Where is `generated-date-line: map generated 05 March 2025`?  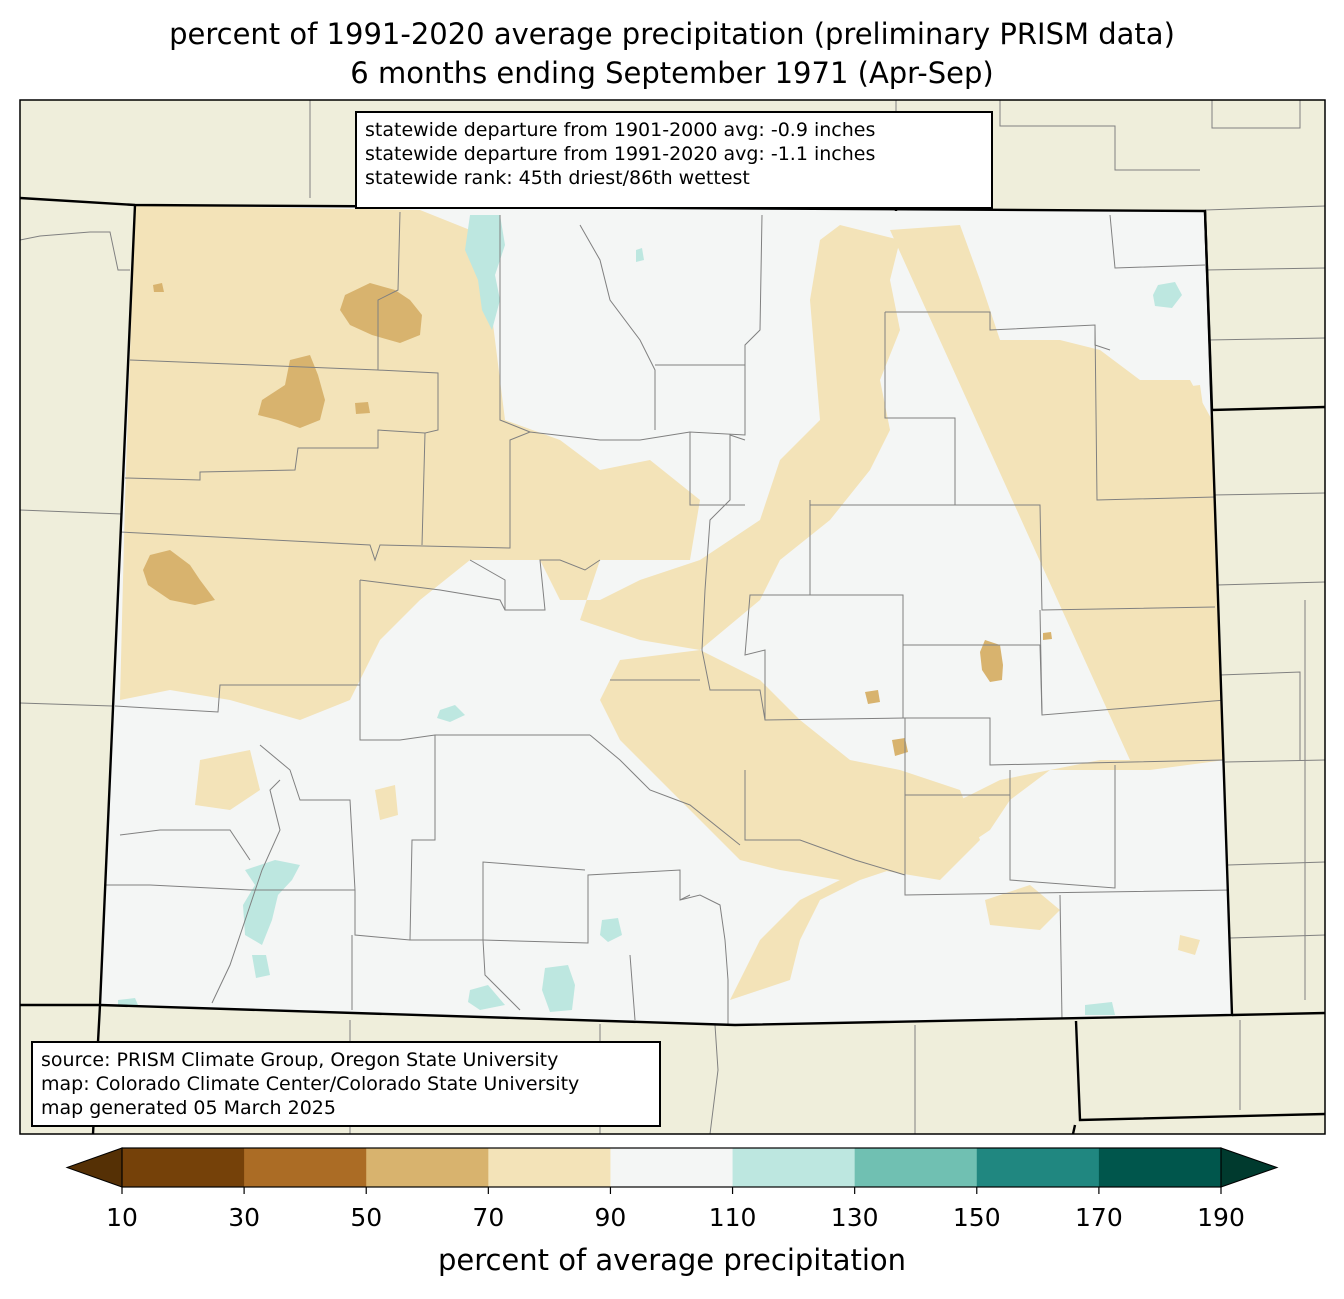
generated-date-line: map generated 05 March 2025 is located at coordinates (188, 1108).